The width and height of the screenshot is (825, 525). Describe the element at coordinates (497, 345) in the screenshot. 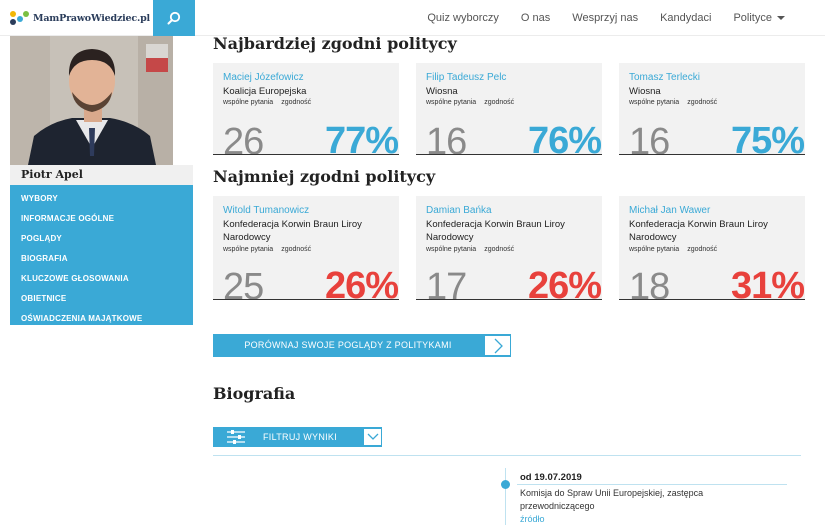

I see `chevron-right-icon` at that location.